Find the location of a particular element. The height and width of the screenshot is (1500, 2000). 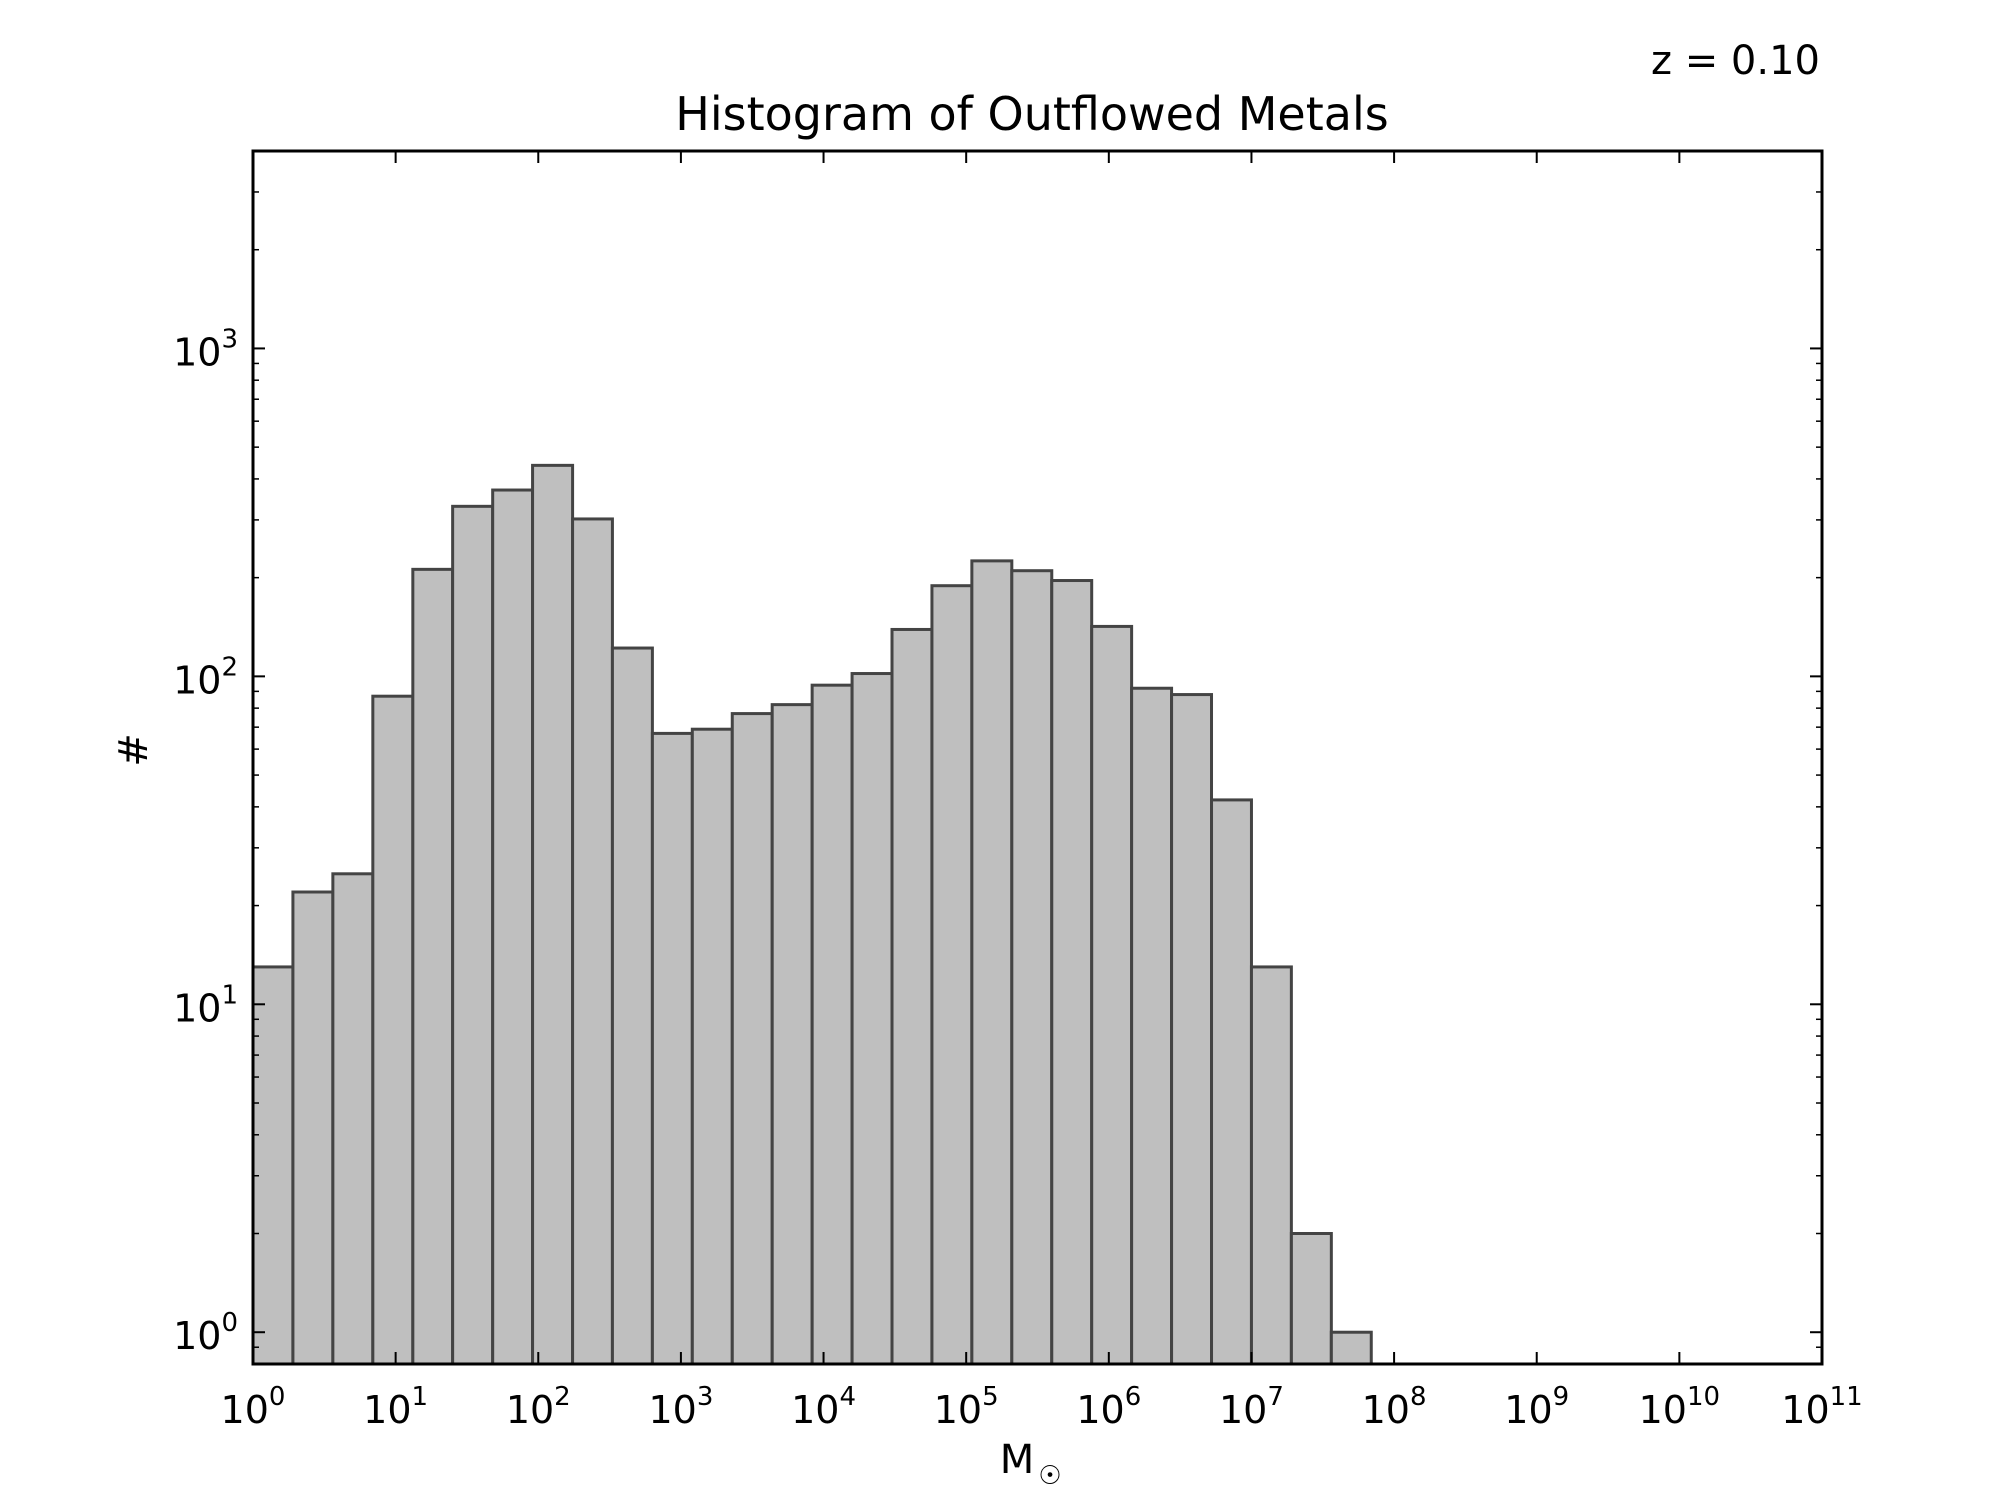

x-tick-label-9: 10⁹ is located at coordinates (1536, 1407).